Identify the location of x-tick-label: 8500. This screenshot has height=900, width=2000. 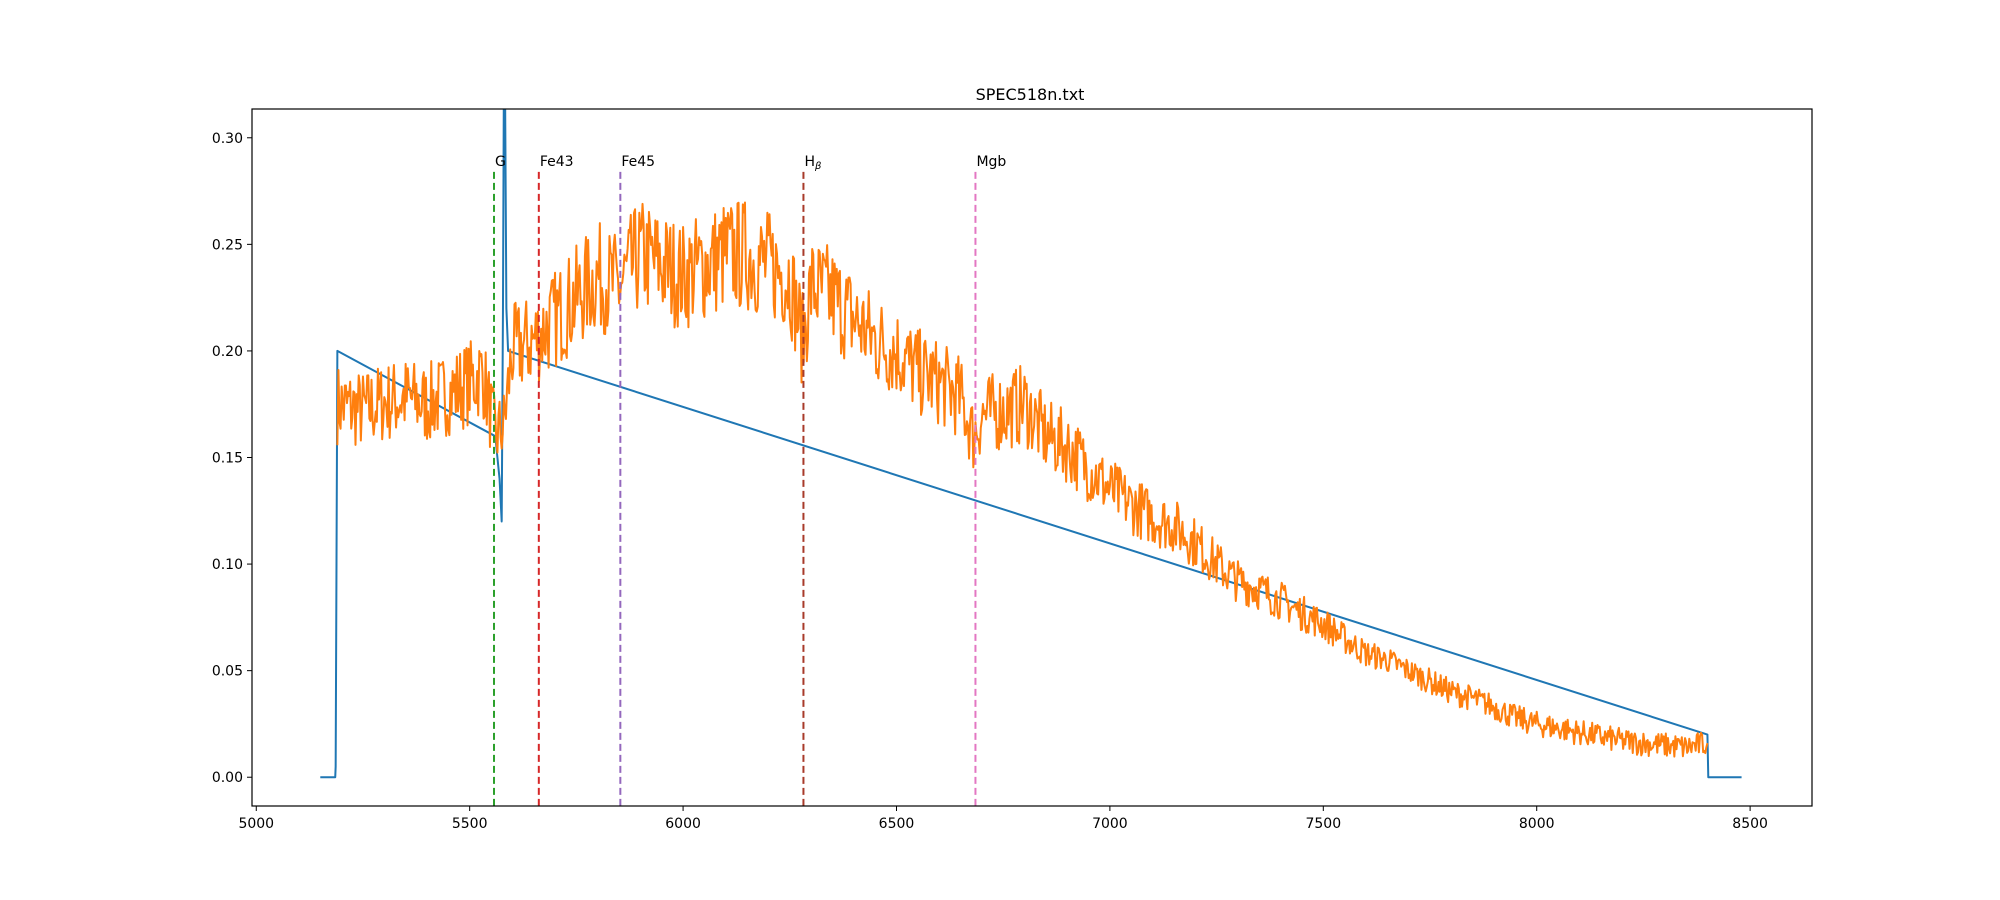
(1750, 824).